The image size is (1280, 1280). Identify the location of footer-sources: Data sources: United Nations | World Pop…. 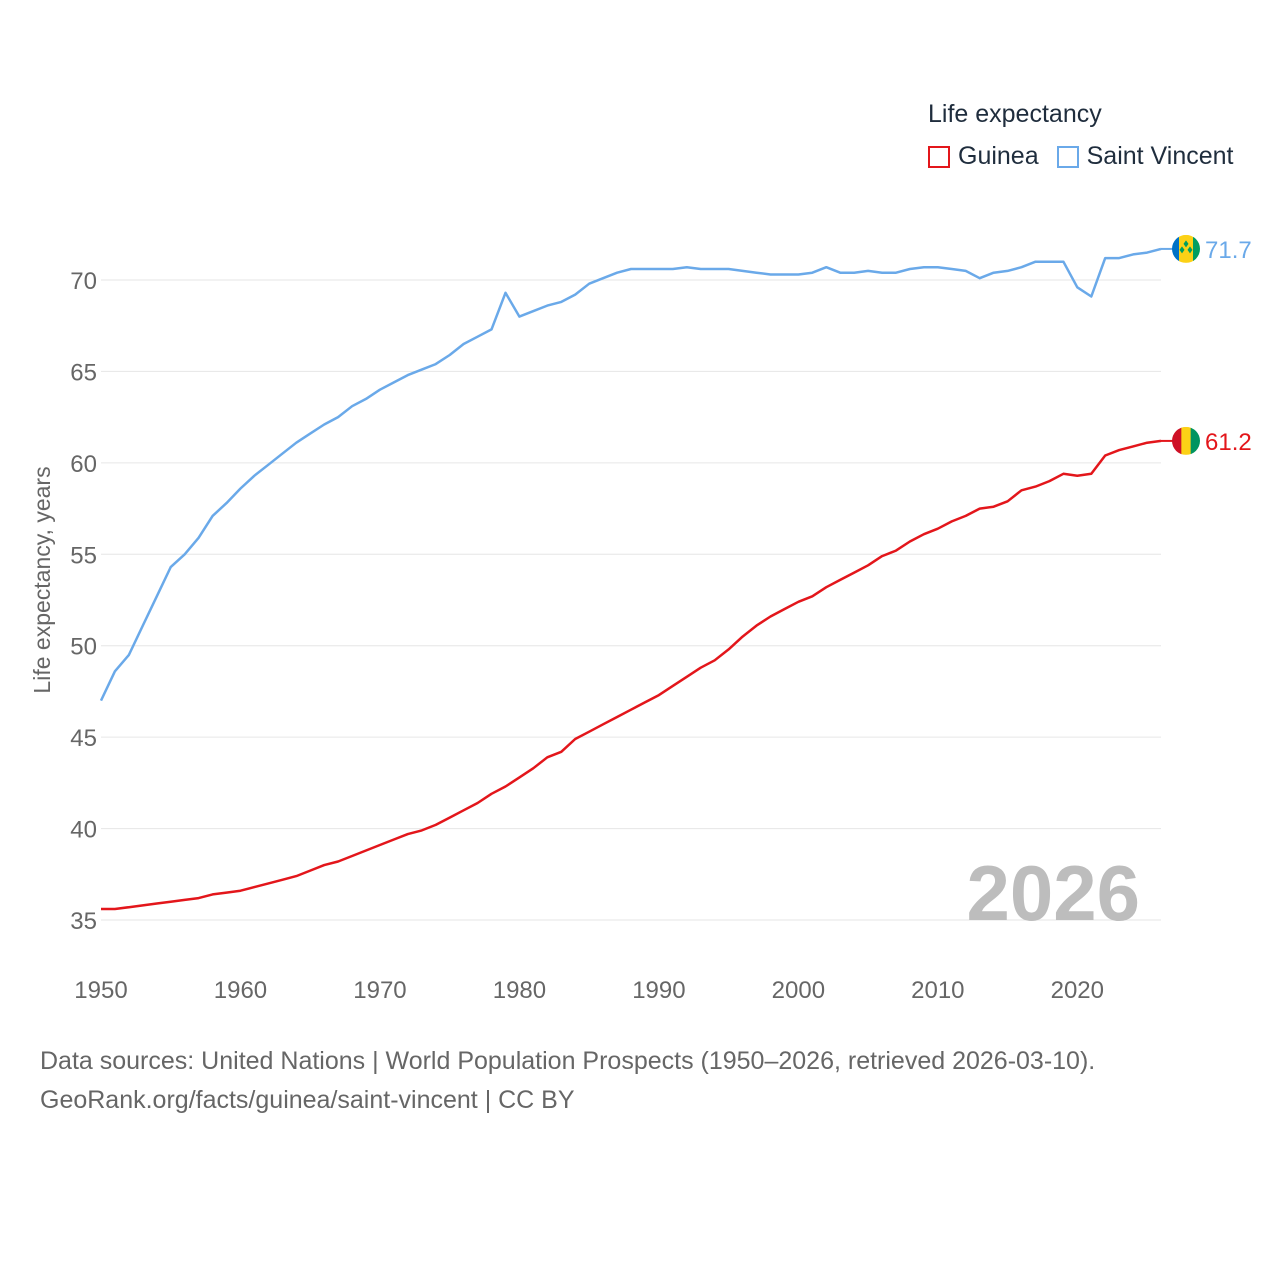
(568, 1061).